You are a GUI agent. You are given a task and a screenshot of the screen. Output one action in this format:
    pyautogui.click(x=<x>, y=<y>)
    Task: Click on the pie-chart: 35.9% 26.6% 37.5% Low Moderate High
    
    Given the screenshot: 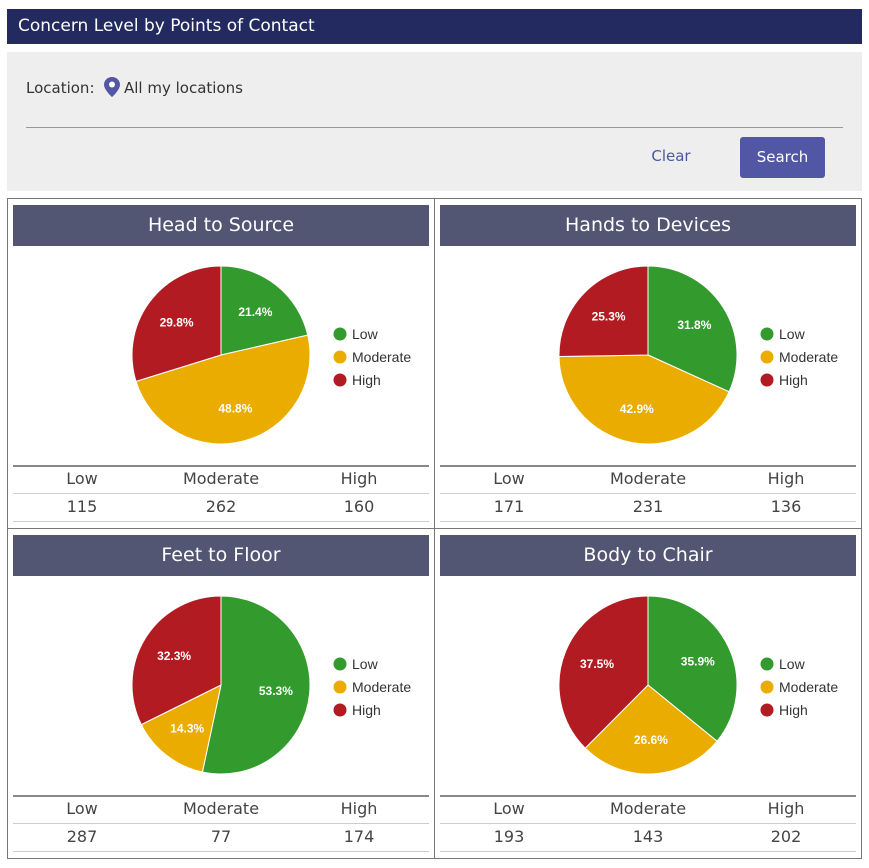 What is the action you would take?
    pyautogui.click(x=698, y=685)
    